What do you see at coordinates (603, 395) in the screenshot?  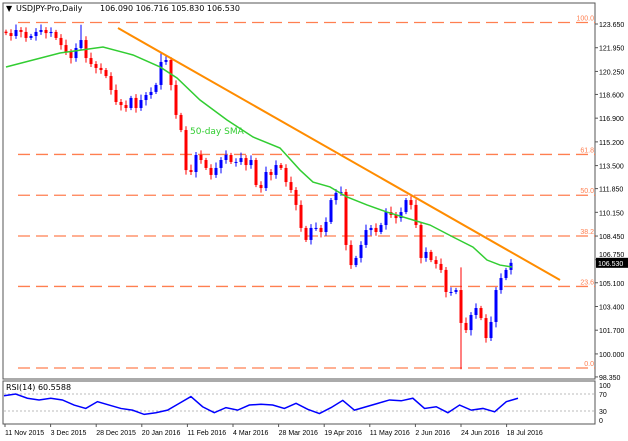 I see `rsi-level-label: 70` at bounding box center [603, 395].